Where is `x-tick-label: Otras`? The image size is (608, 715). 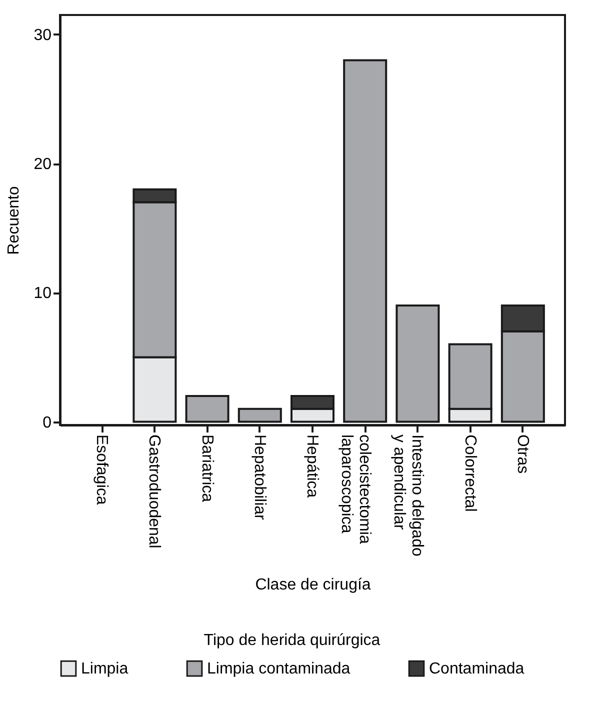 x-tick-label: Otras is located at coordinates (522, 454).